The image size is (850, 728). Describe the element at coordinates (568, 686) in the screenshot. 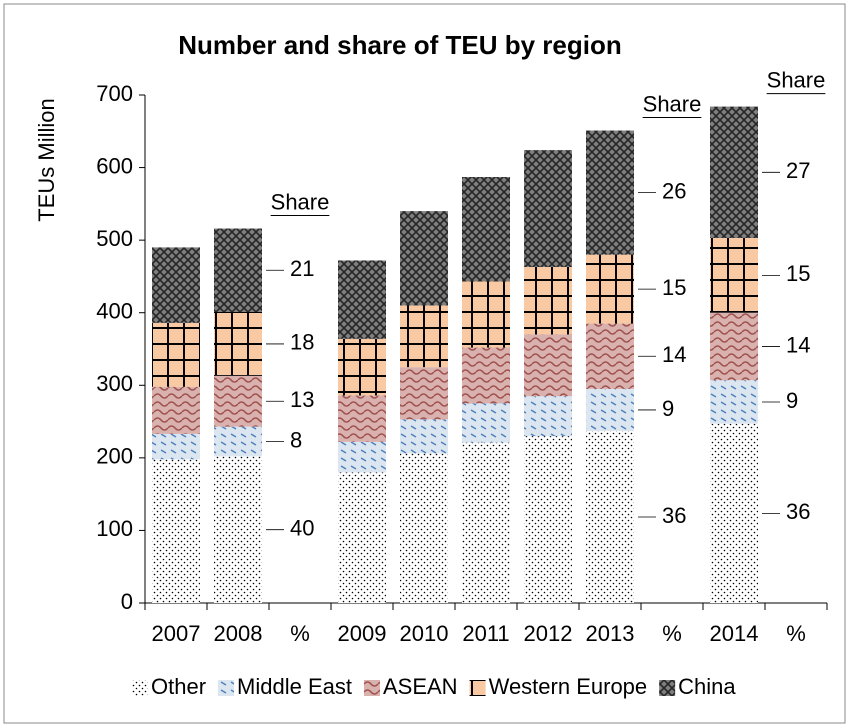

I see `legend-label: Western Europe` at that location.